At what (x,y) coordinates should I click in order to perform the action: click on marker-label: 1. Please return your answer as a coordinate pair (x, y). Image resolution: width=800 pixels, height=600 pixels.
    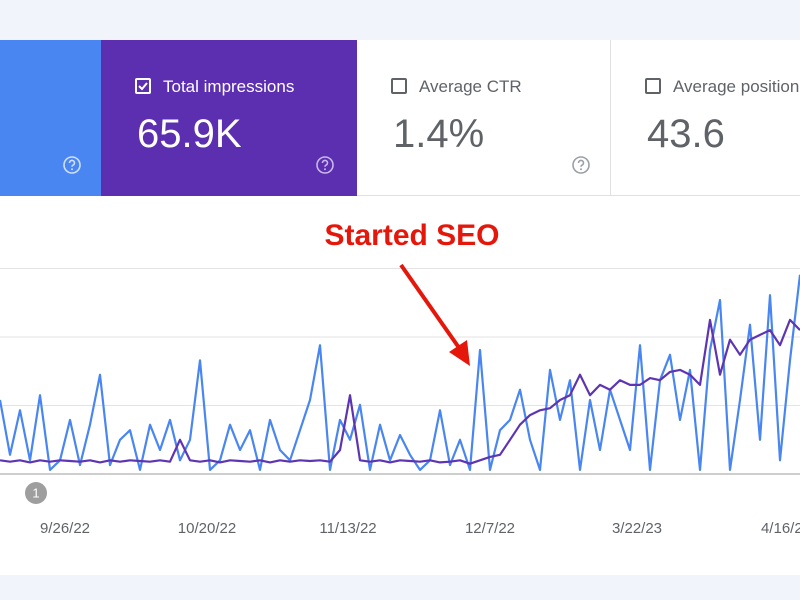
    Looking at the image, I should click on (35, 492).